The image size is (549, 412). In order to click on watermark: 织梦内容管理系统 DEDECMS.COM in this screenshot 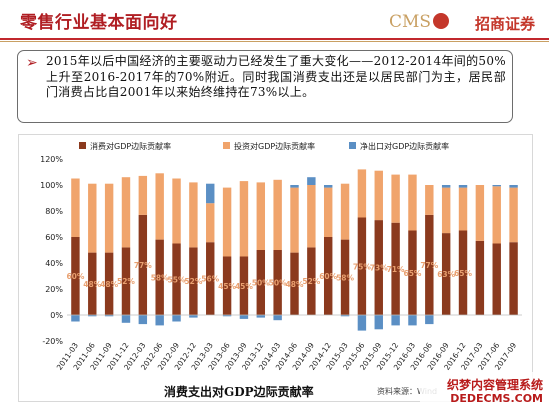, I will do `click(484, 392)`.